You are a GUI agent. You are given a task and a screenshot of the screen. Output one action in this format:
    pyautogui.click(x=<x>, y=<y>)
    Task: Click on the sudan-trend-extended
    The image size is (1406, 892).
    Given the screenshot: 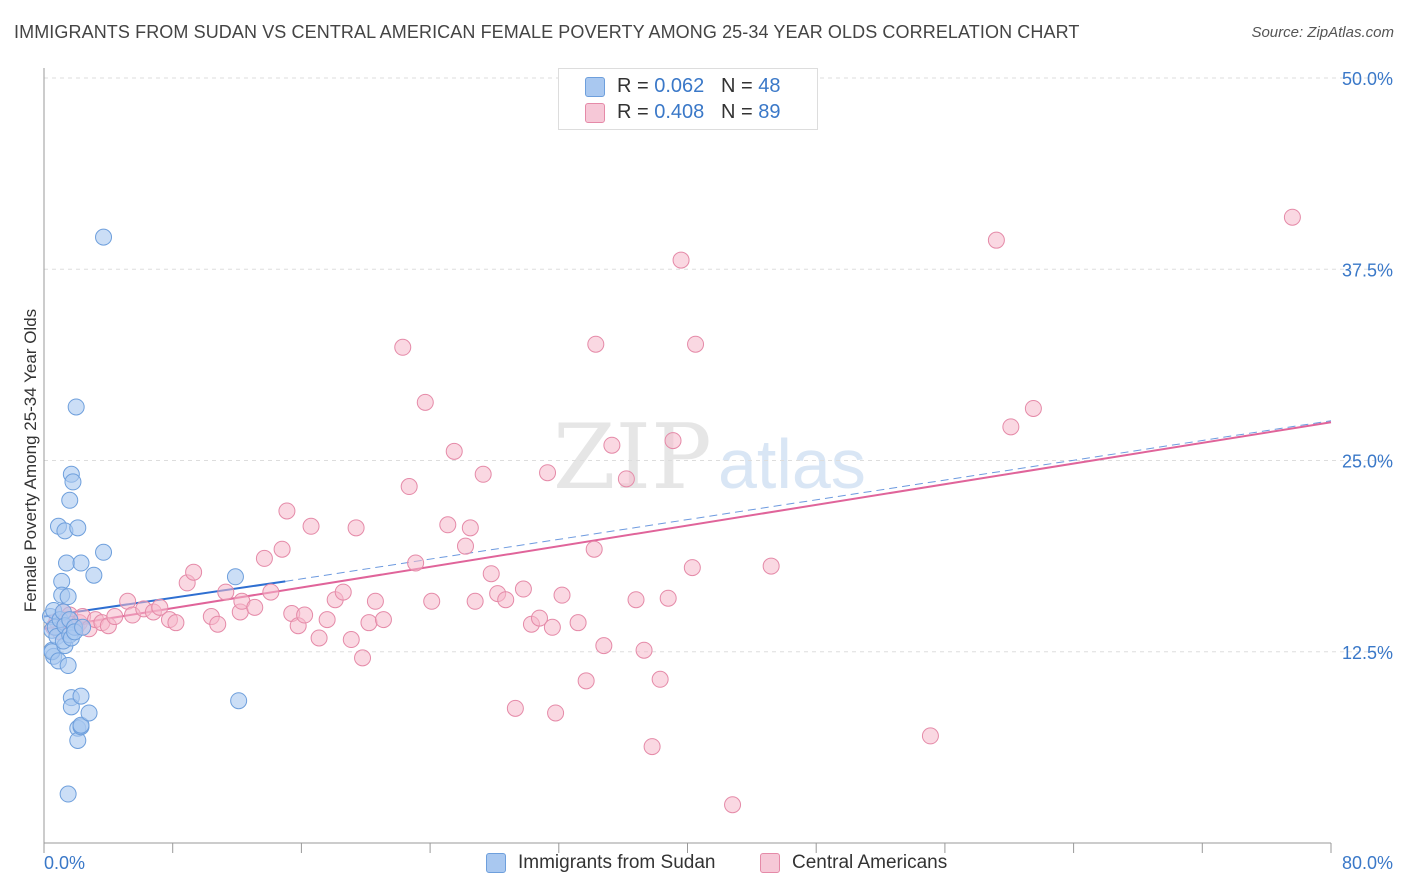 What is the action you would take?
    pyautogui.click(x=808, y=501)
    